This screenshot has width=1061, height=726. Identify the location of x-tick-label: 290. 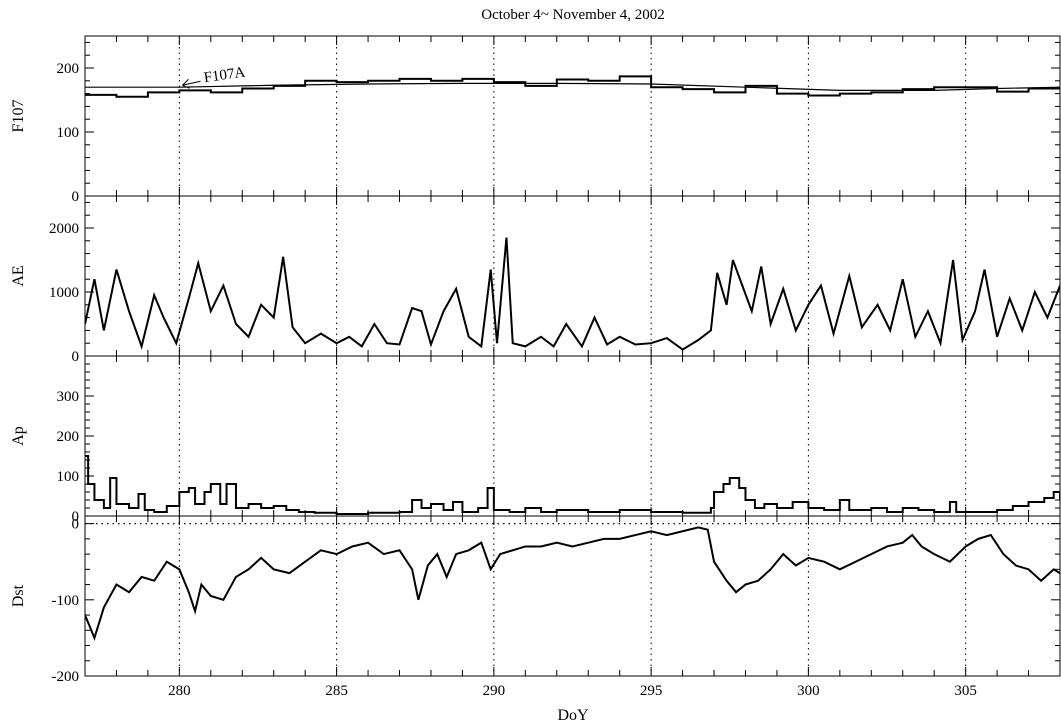
(494, 691).